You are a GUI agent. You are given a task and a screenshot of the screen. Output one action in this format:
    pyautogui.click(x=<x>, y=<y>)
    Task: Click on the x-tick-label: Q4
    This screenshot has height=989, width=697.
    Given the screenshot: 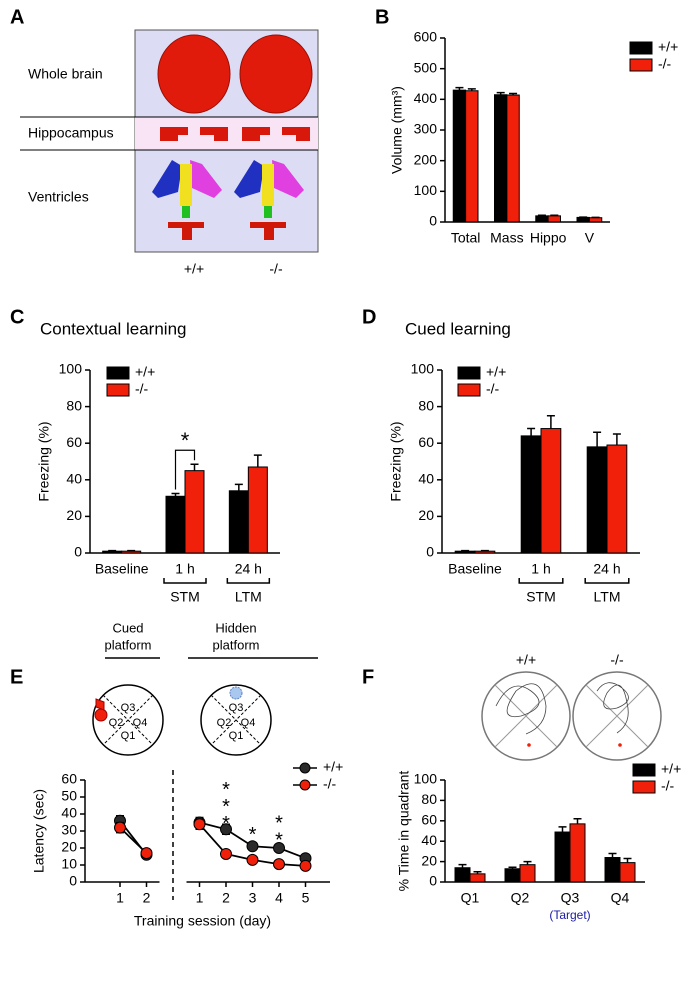 What is the action you would take?
    pyautogui.click(x=620, y=898)
    